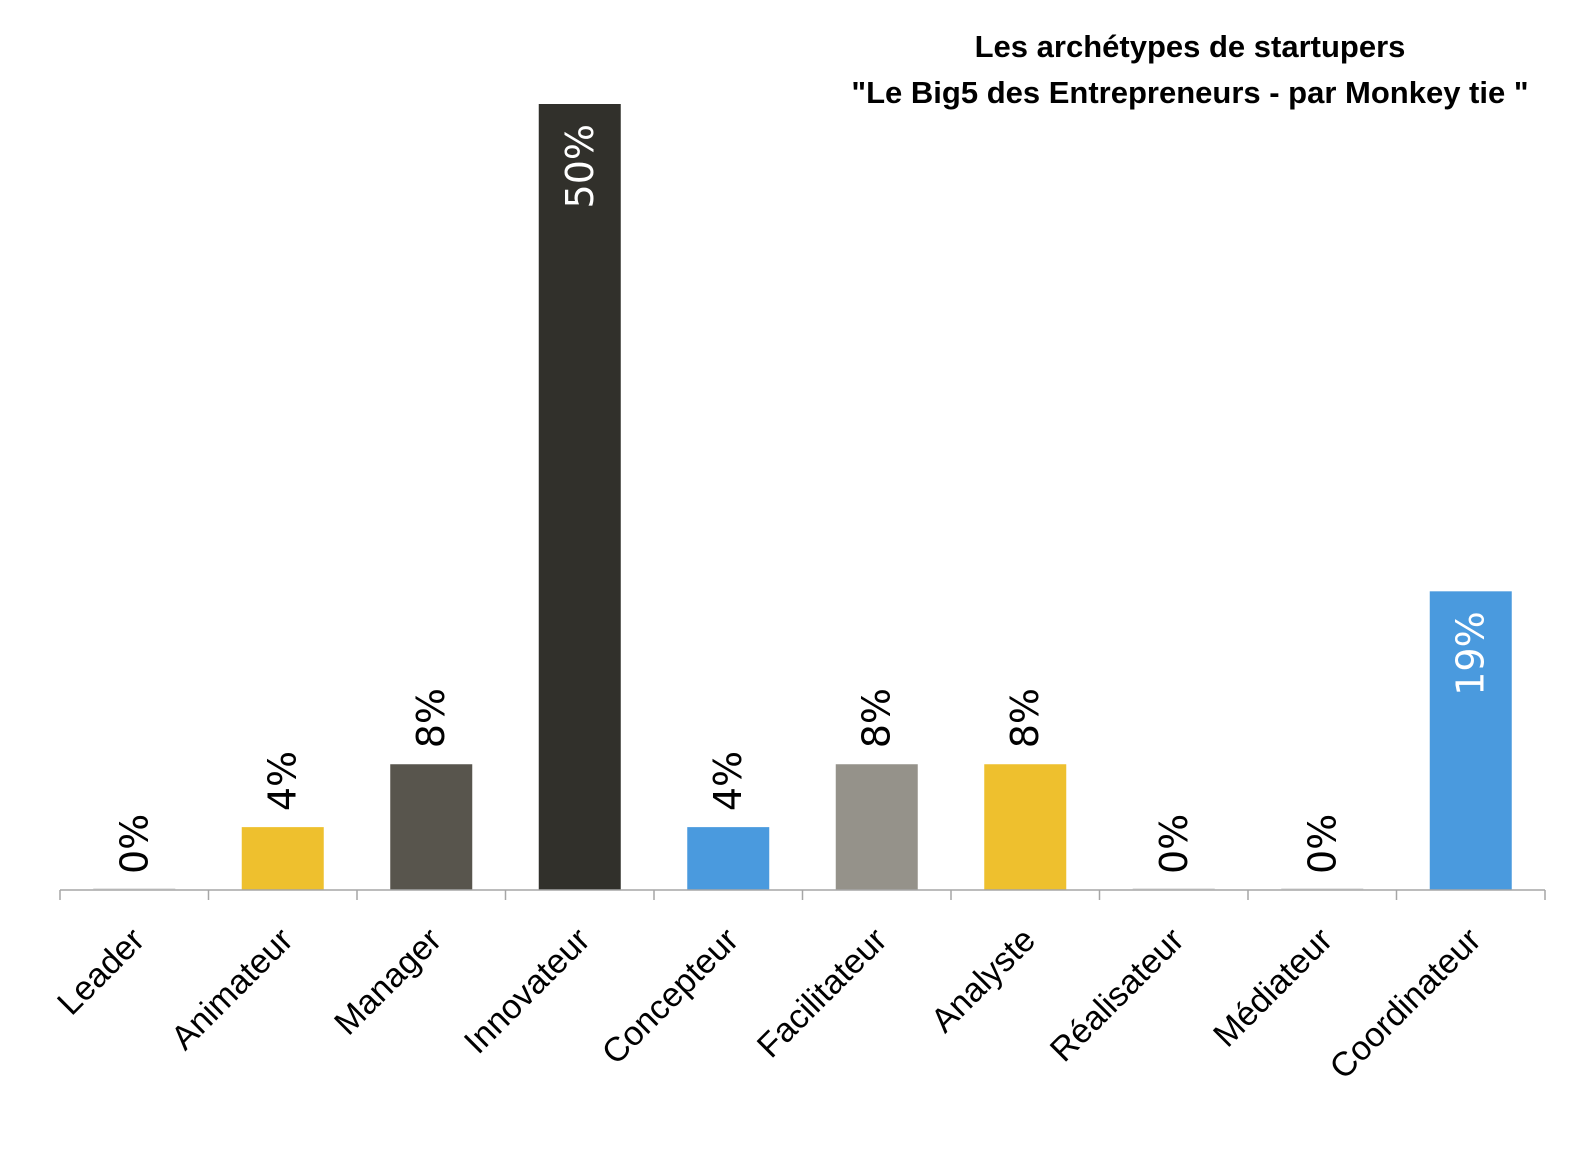 The image size is (1591, 1165). Describe the element at coordinates (877, 718) in the screenshot. I see `data-label-facilitateur: 8%` at that location.